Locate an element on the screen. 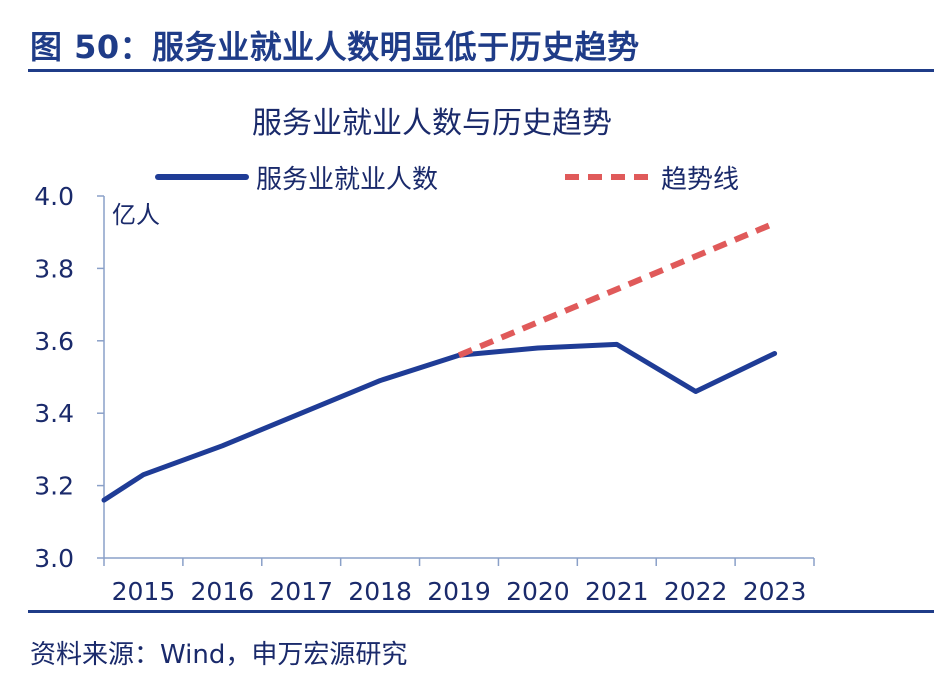 The width and height of the screenshot is (951, 698). y-tick-label: 3.0 is located at coordinates (54, 558).